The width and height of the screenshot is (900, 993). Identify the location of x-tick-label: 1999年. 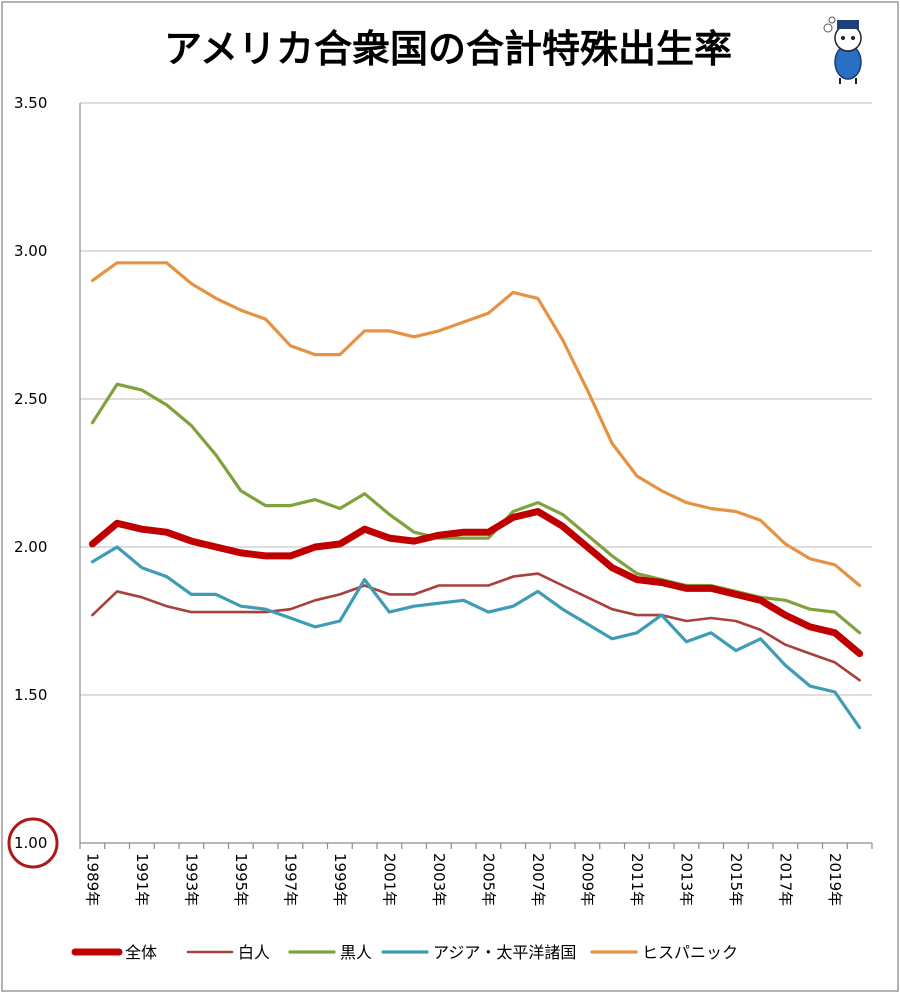
(340, 879).